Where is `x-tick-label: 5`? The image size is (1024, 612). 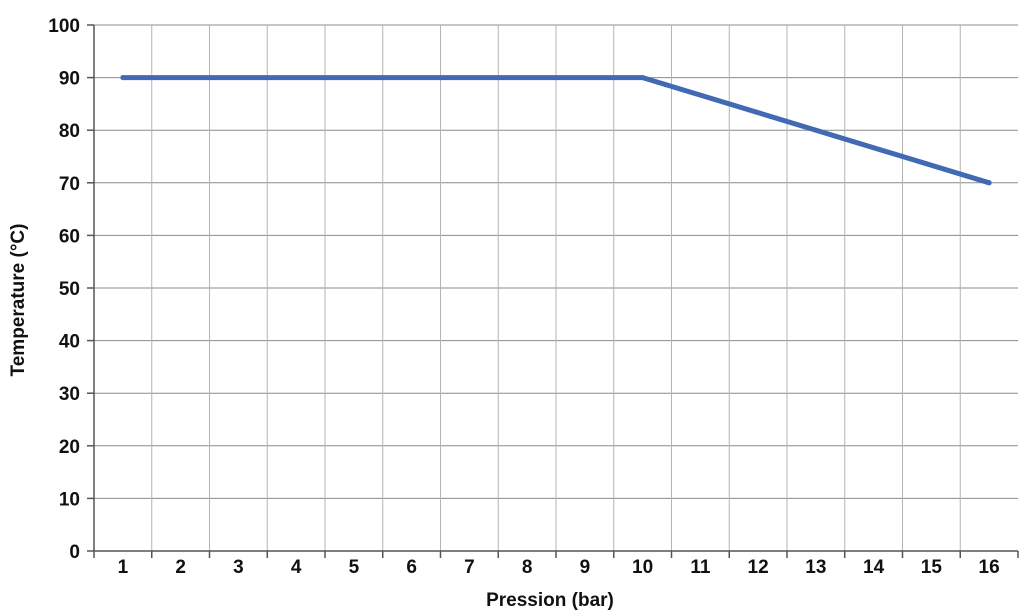 x-tick-label: 5 is located at coordinates (354, 567).